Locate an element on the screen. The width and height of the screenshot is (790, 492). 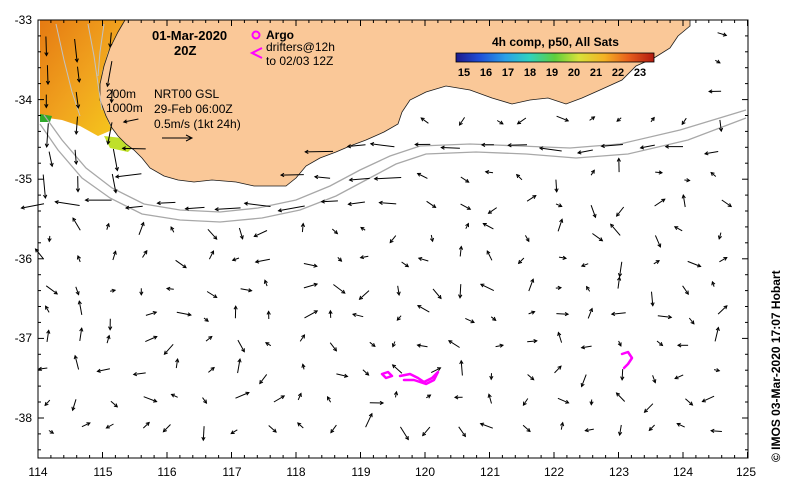
map-date: 01-Mar-2020 is located at coordinates (189, 35).